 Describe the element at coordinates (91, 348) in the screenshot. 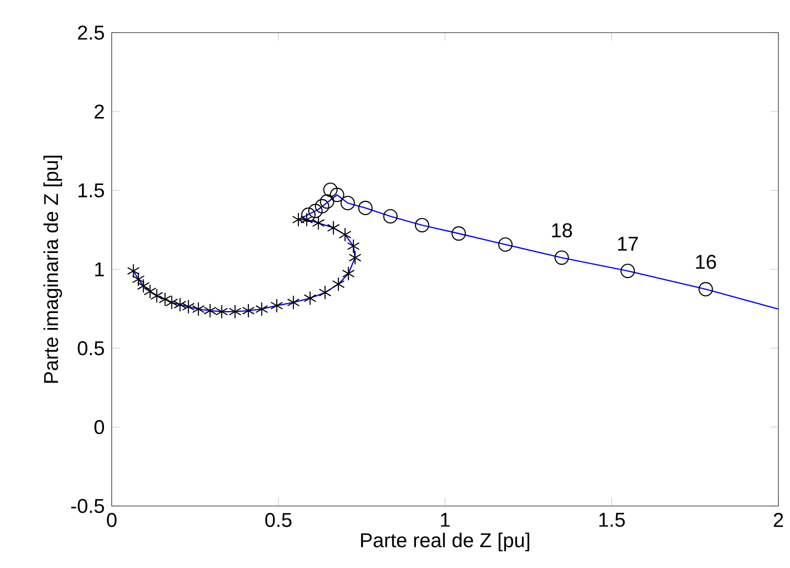

I see `y-tick-label: 0.5` at that location.